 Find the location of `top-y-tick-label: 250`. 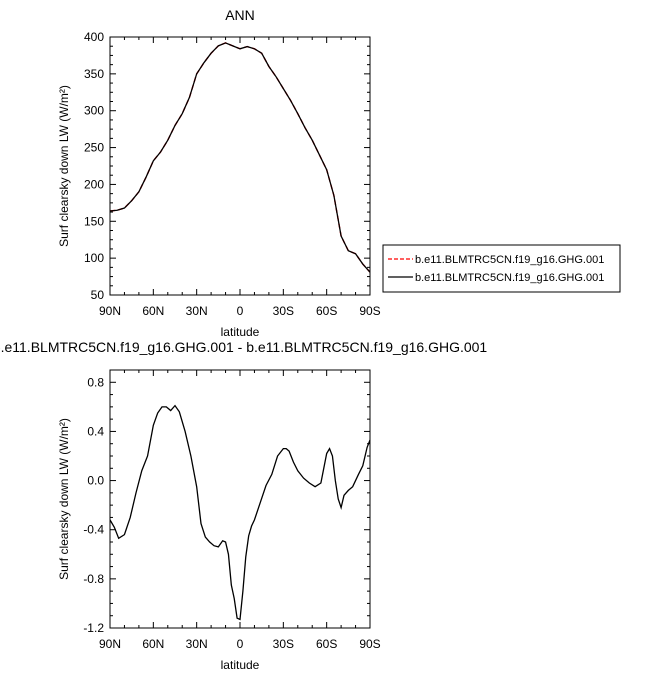

top-y-tick-label: 250 is located at coordinates (94, 148).